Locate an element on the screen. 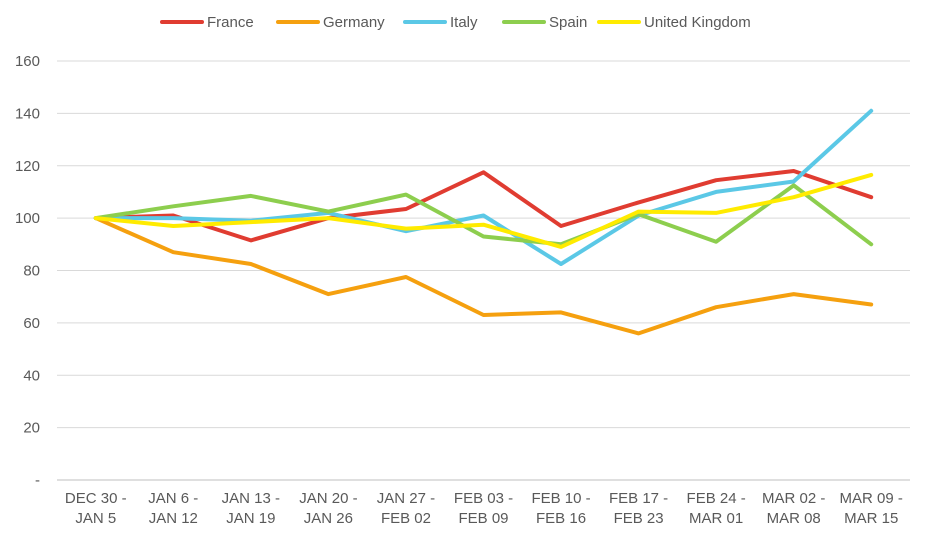  x-tick-label: FEB 24 - is located at coordinates (716, 498).